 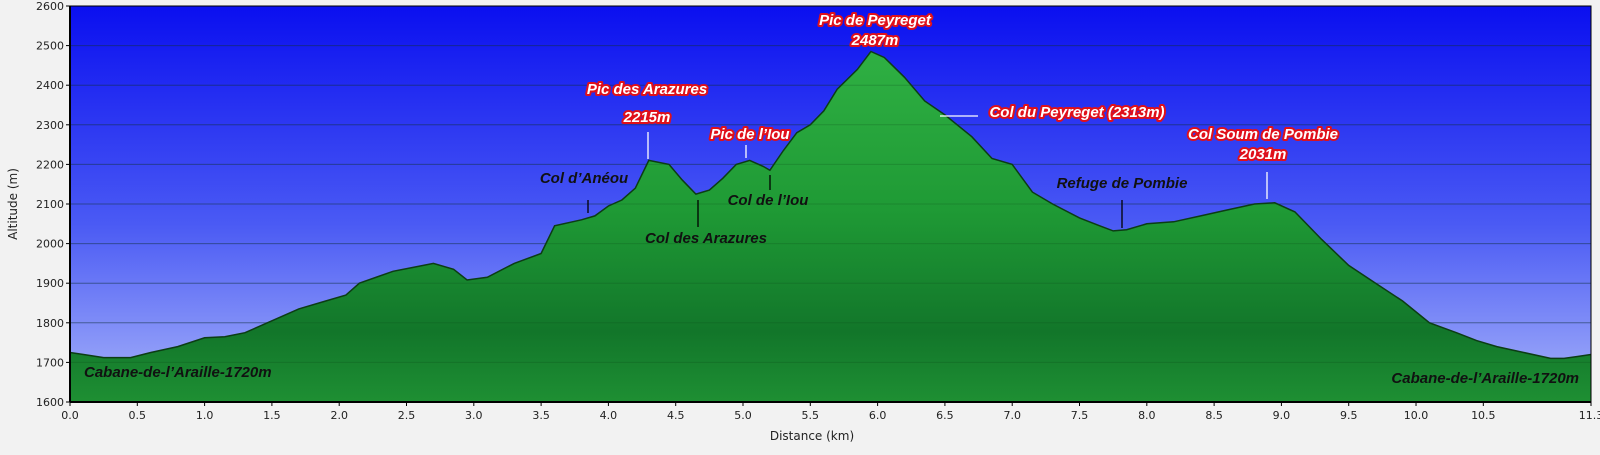 What do you see at coordinates (50, 164) in the screenshot?
I see `y-tick-label: 2200` at bounding box center [50, 164].